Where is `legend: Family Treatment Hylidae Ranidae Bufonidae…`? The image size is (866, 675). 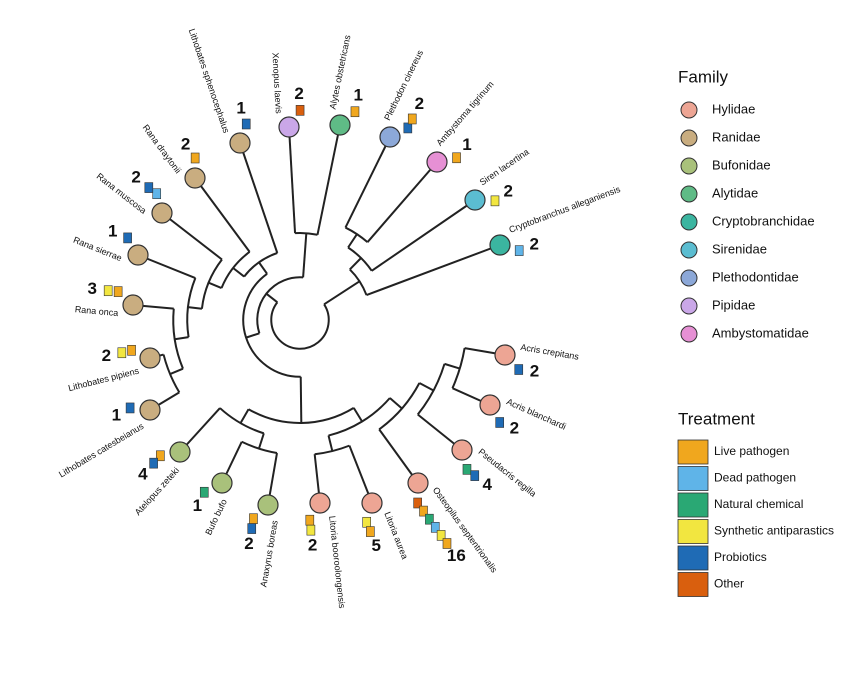 legend: Family Treatment Hylidae Ranidae Bufonidae… is located at coordinates (755, 332).